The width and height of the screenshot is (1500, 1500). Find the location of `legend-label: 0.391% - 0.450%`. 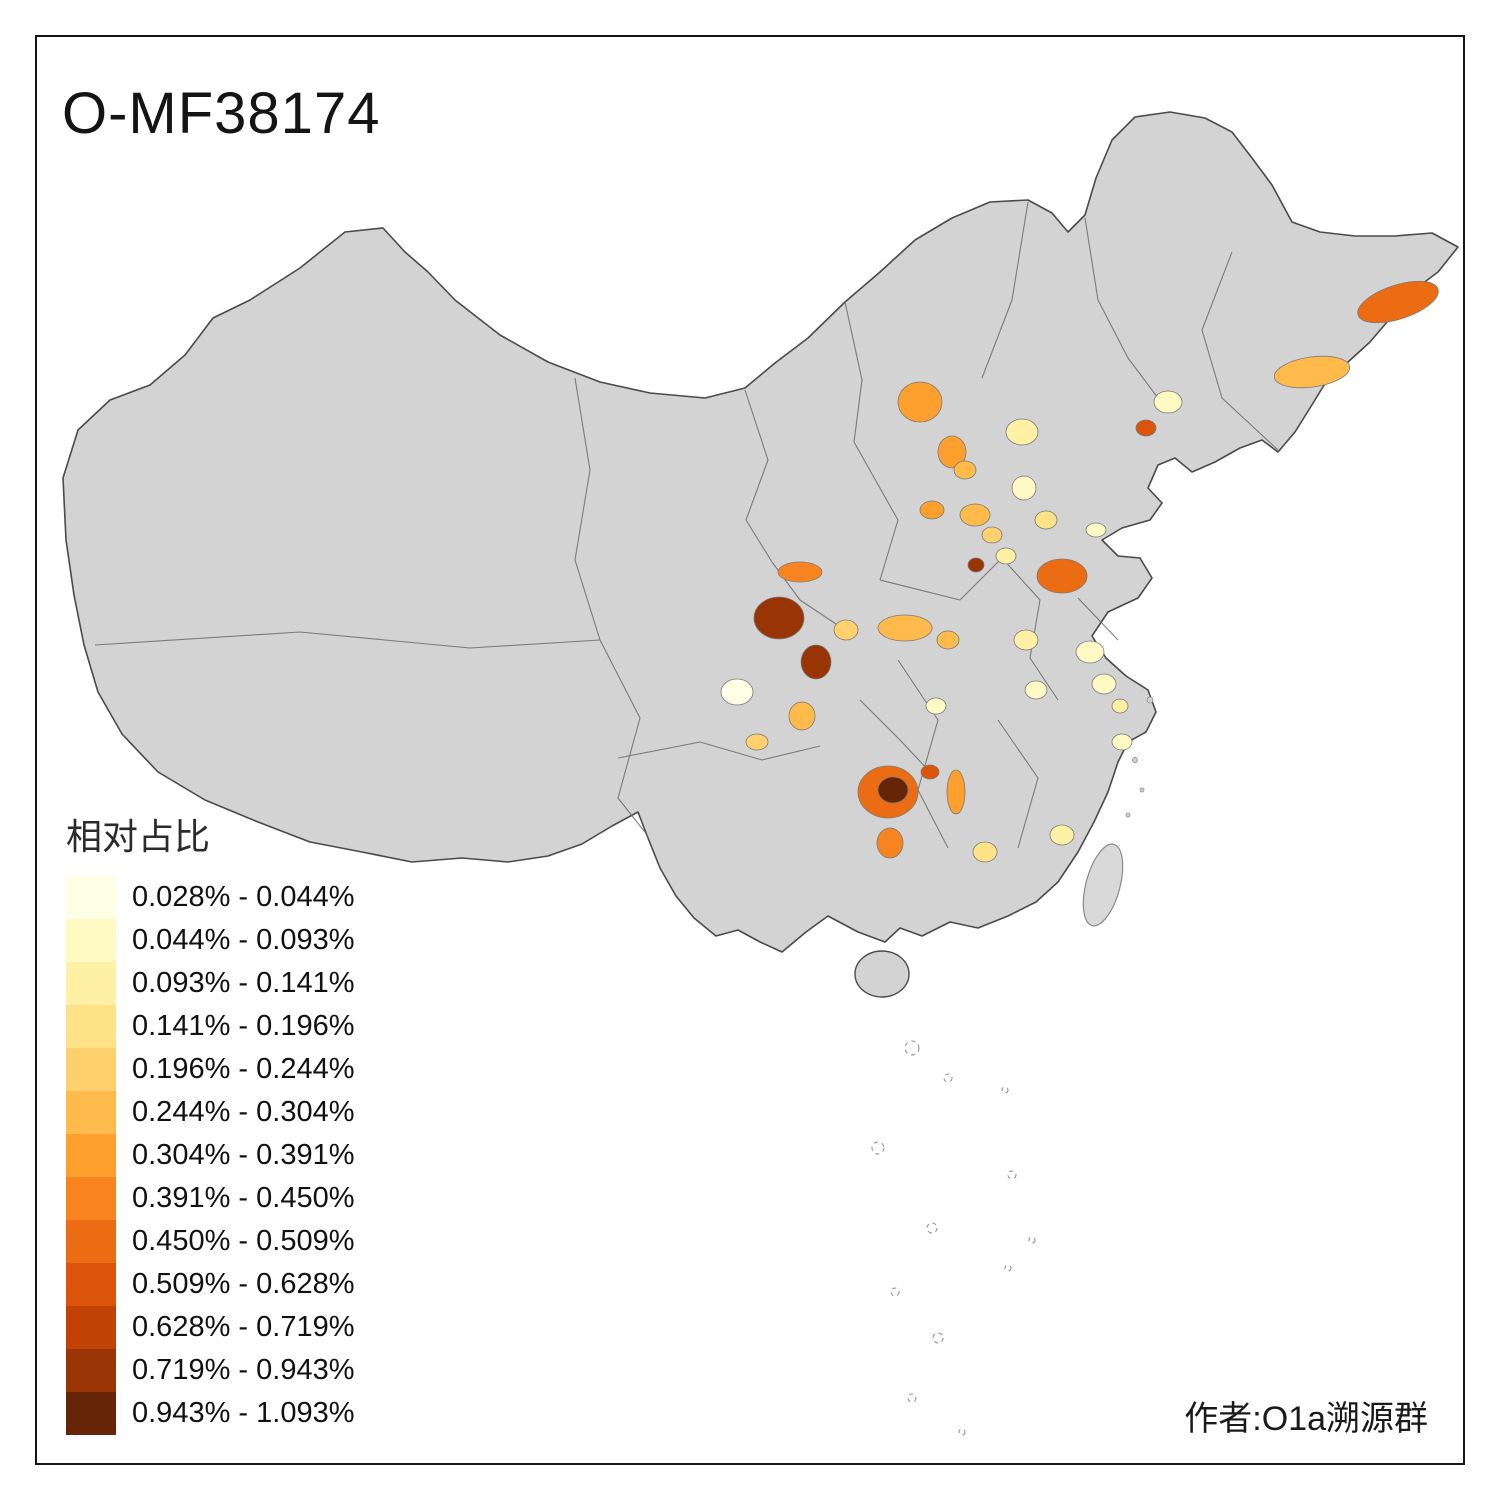

legend-label: 0.391% - 0.450% is located at coordinates (243, 1198).